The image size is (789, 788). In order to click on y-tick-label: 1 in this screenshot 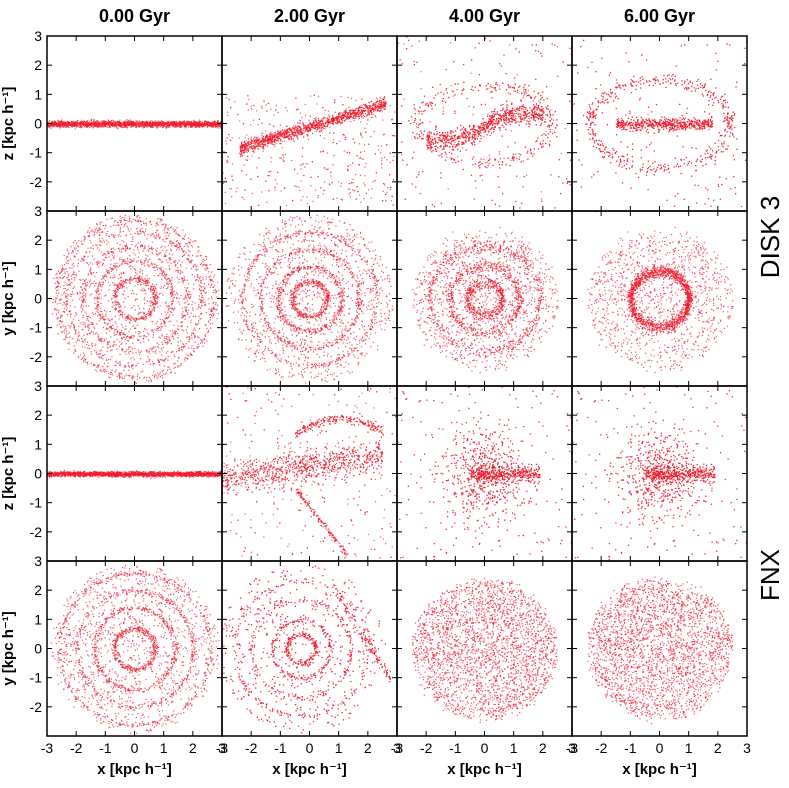, I will do `click(38, 94)`.